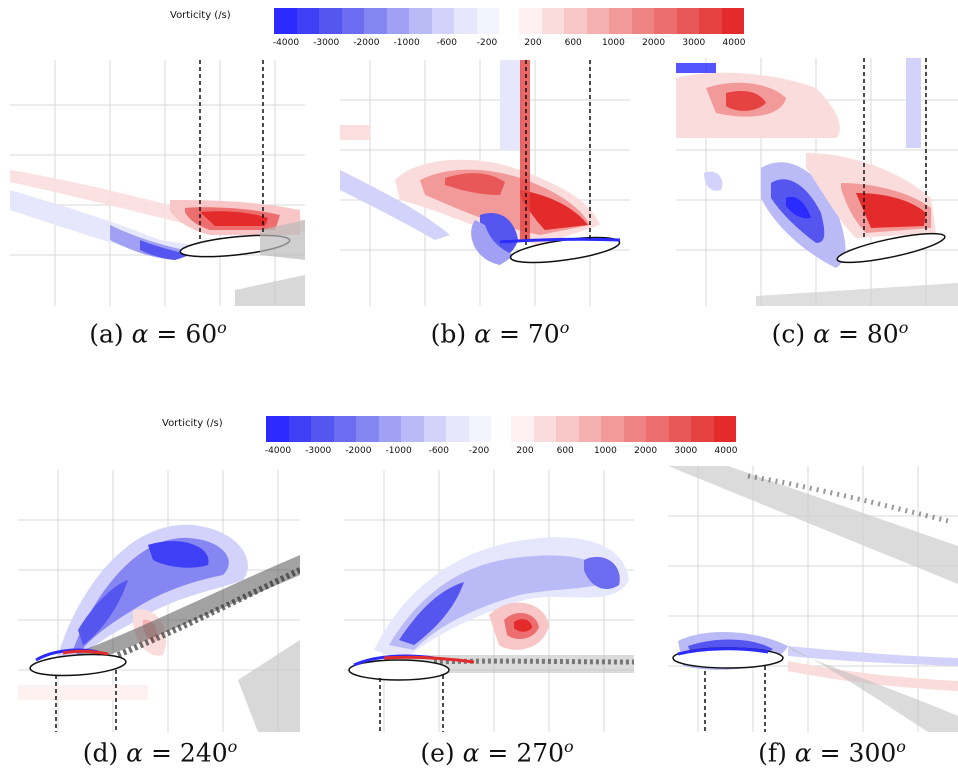 The height and width of the screenshot is (774, 958). What do you see at coordinates (100, 753) in the screenshot?
I see `caption-letter: (d)` at bounding box center [100, 753].